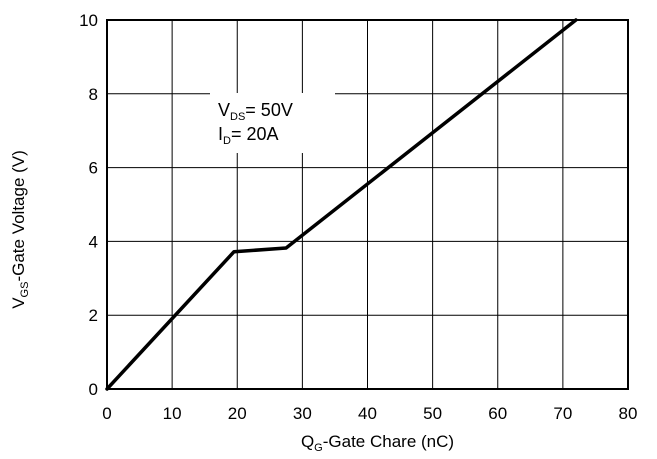 The height and width of the screenshot is (459, 657). Describe the element at coordinates (497, 413) in the screenshot. I see `x-tick-label-60: 60` at that location.